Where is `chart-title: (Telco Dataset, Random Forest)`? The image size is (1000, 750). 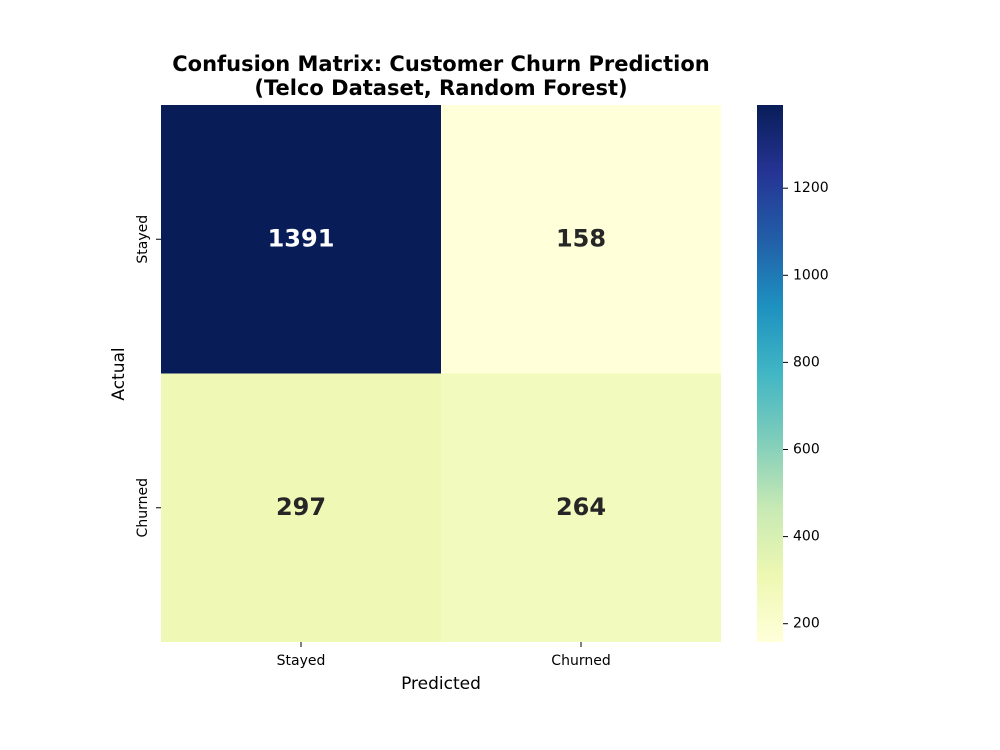
chart-title: (Telco Dataset, Random Forest) is located at coordinates (440, 88).